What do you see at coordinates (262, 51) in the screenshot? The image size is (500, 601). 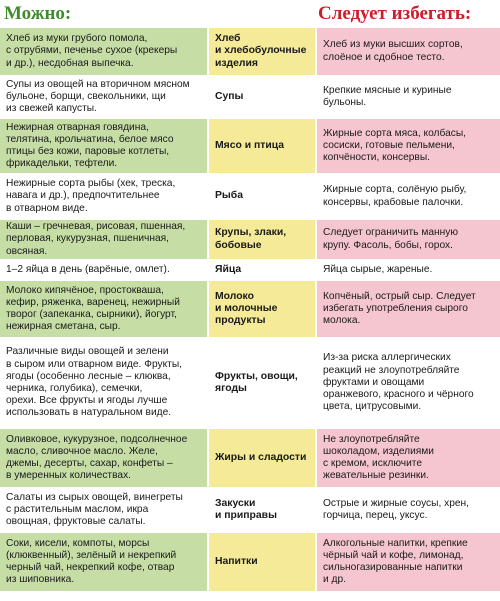 I see `category-cell: Хлеб и хлебобулочные изделия` at bounding box center [262, 51].